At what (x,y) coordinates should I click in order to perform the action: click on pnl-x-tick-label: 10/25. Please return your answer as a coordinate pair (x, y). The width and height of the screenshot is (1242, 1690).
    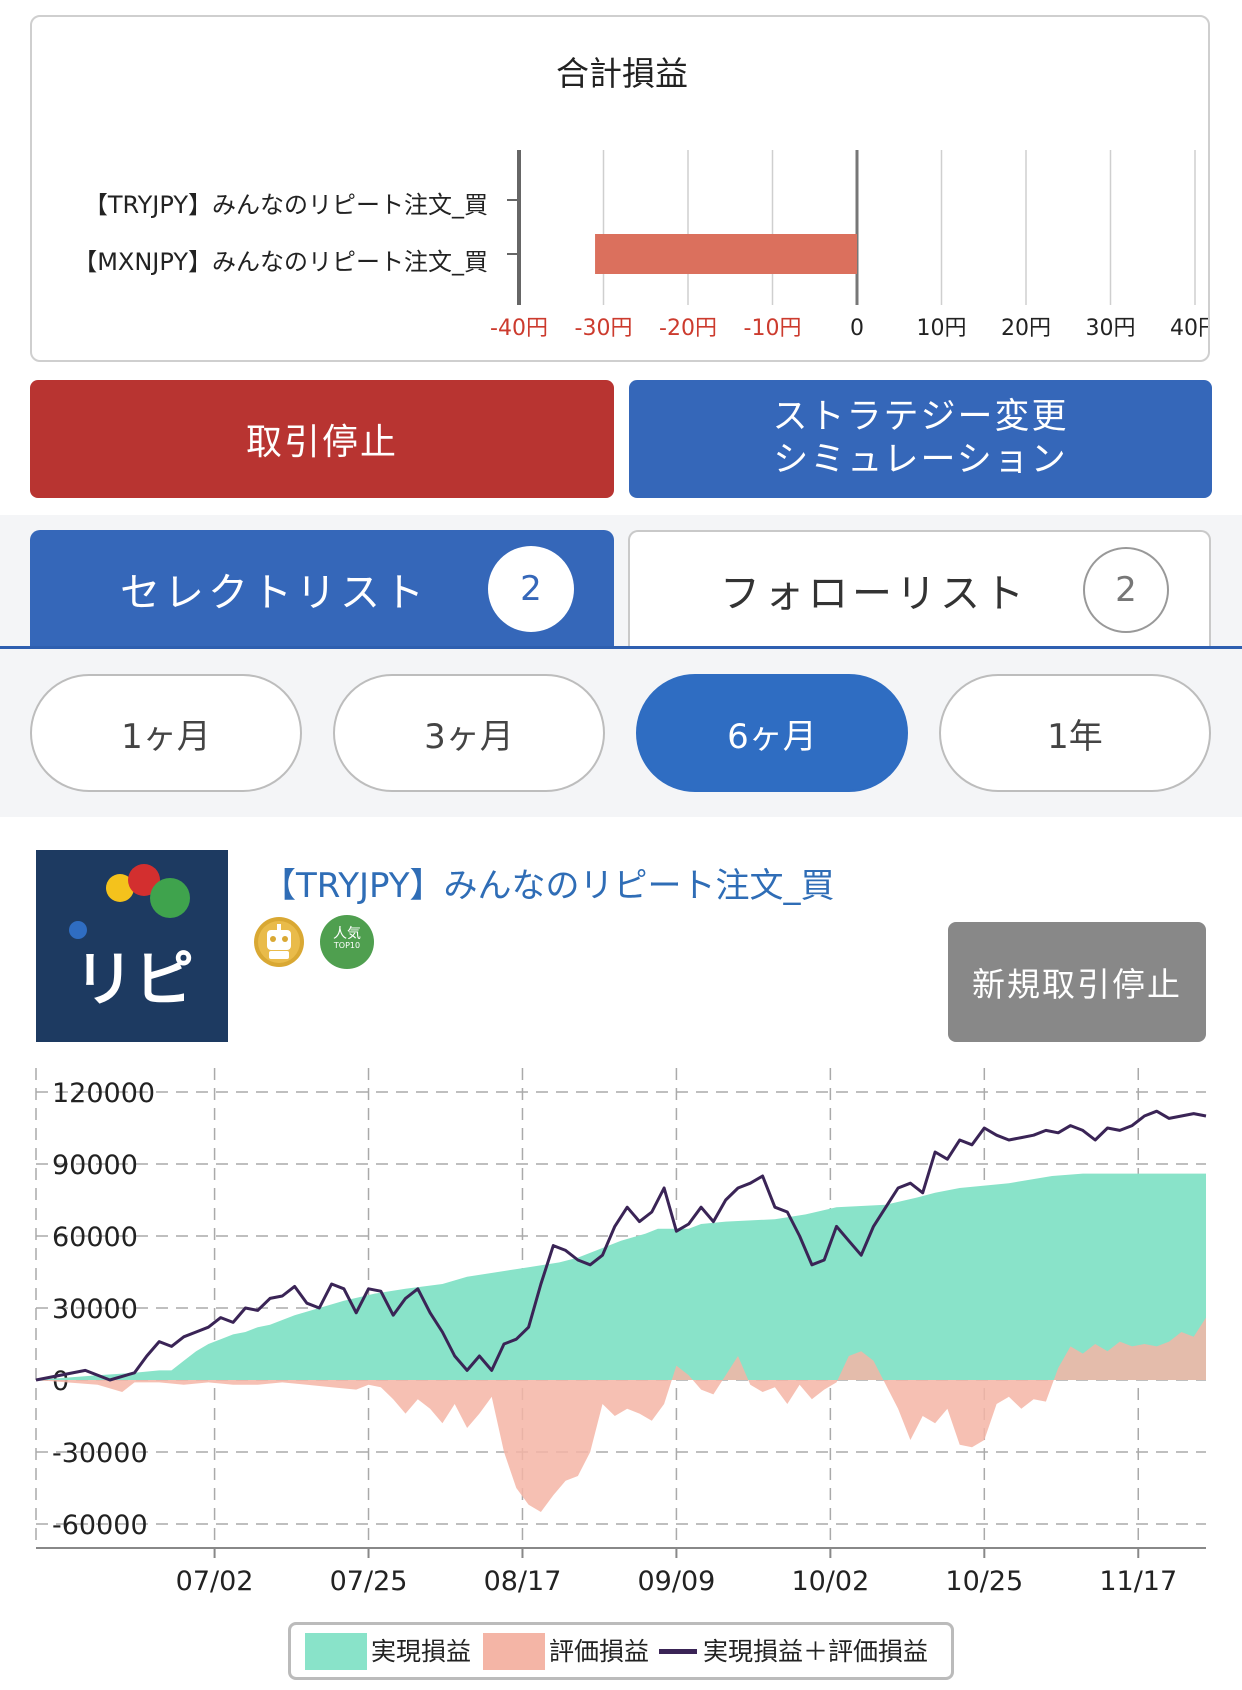
    Looking at the image, I should click on (984, 1581).